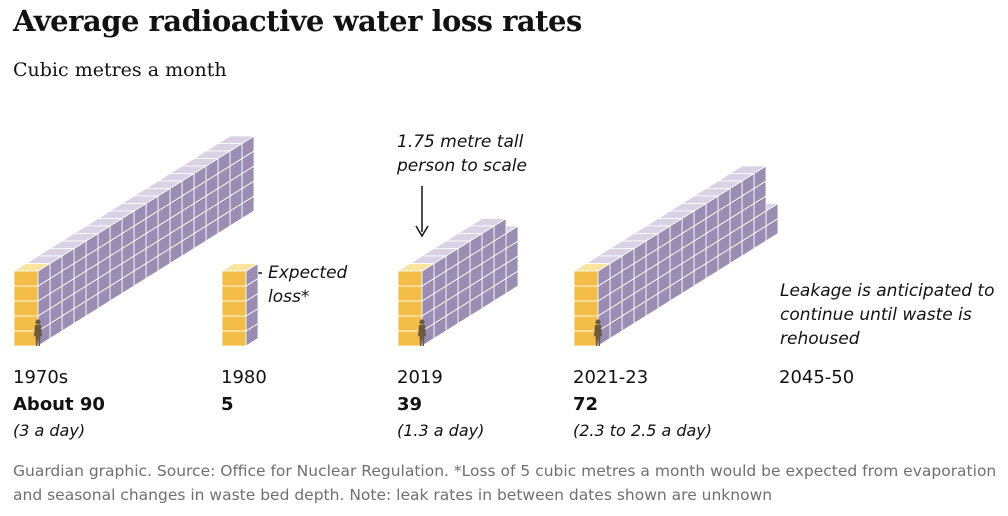 The width and height of the screenshot is (1008, 516). Describe the element at coordinates (586, 404) in the screenshot. I see `value-label: 72` at that location.